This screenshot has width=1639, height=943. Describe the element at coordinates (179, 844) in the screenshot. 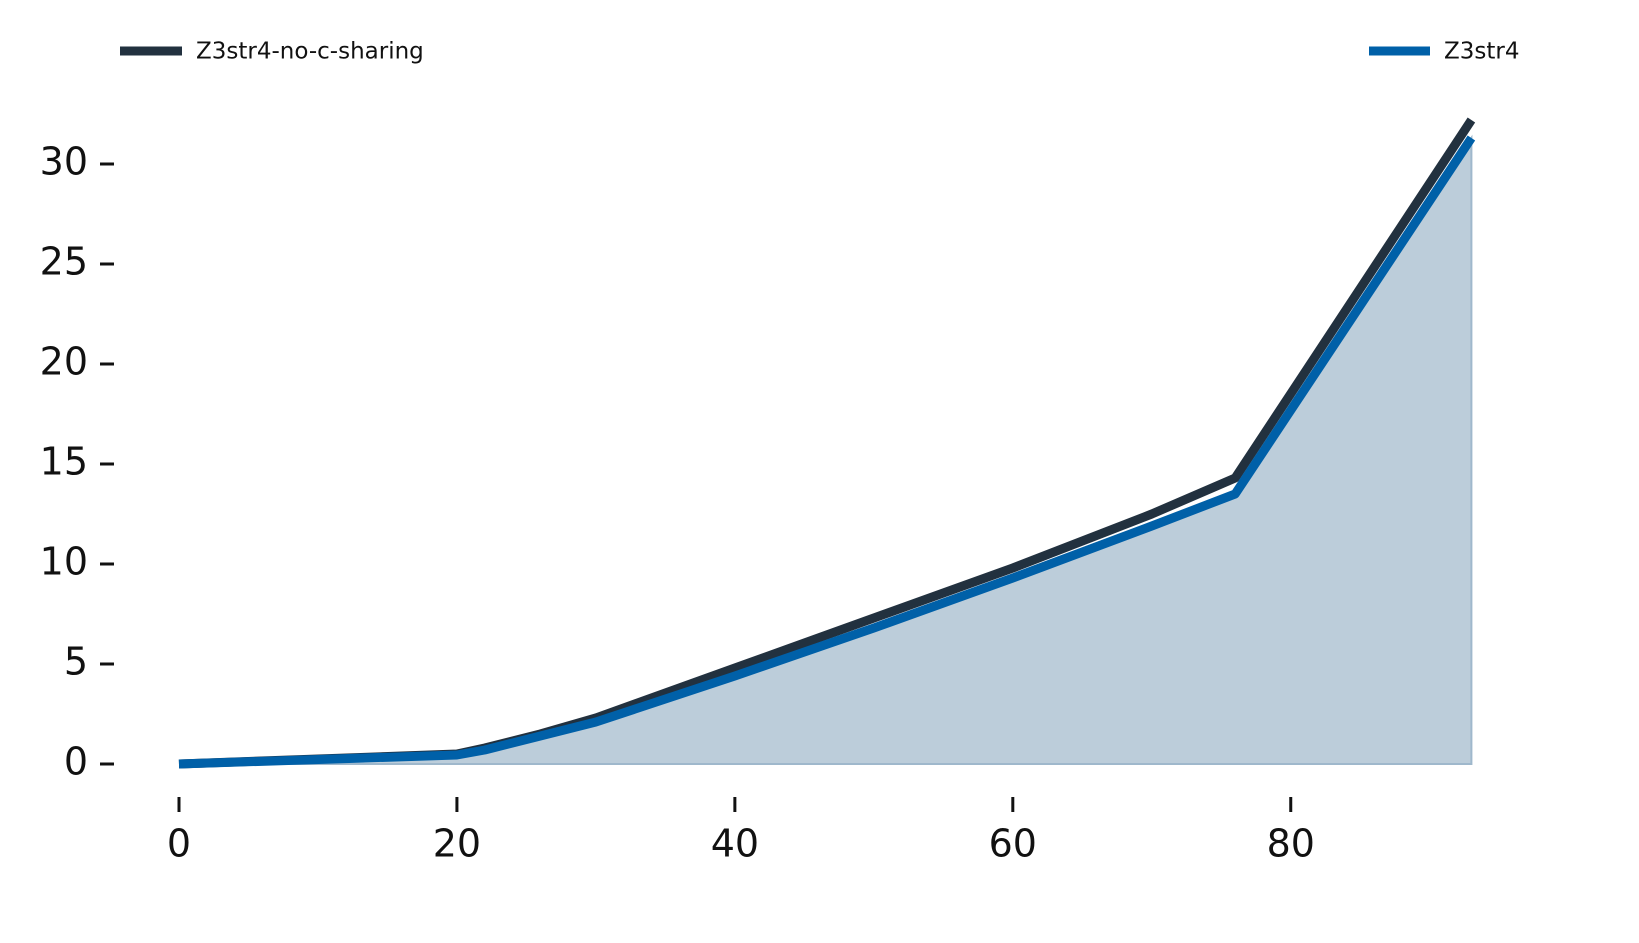

I see `x-tick-label: 0` at that location.